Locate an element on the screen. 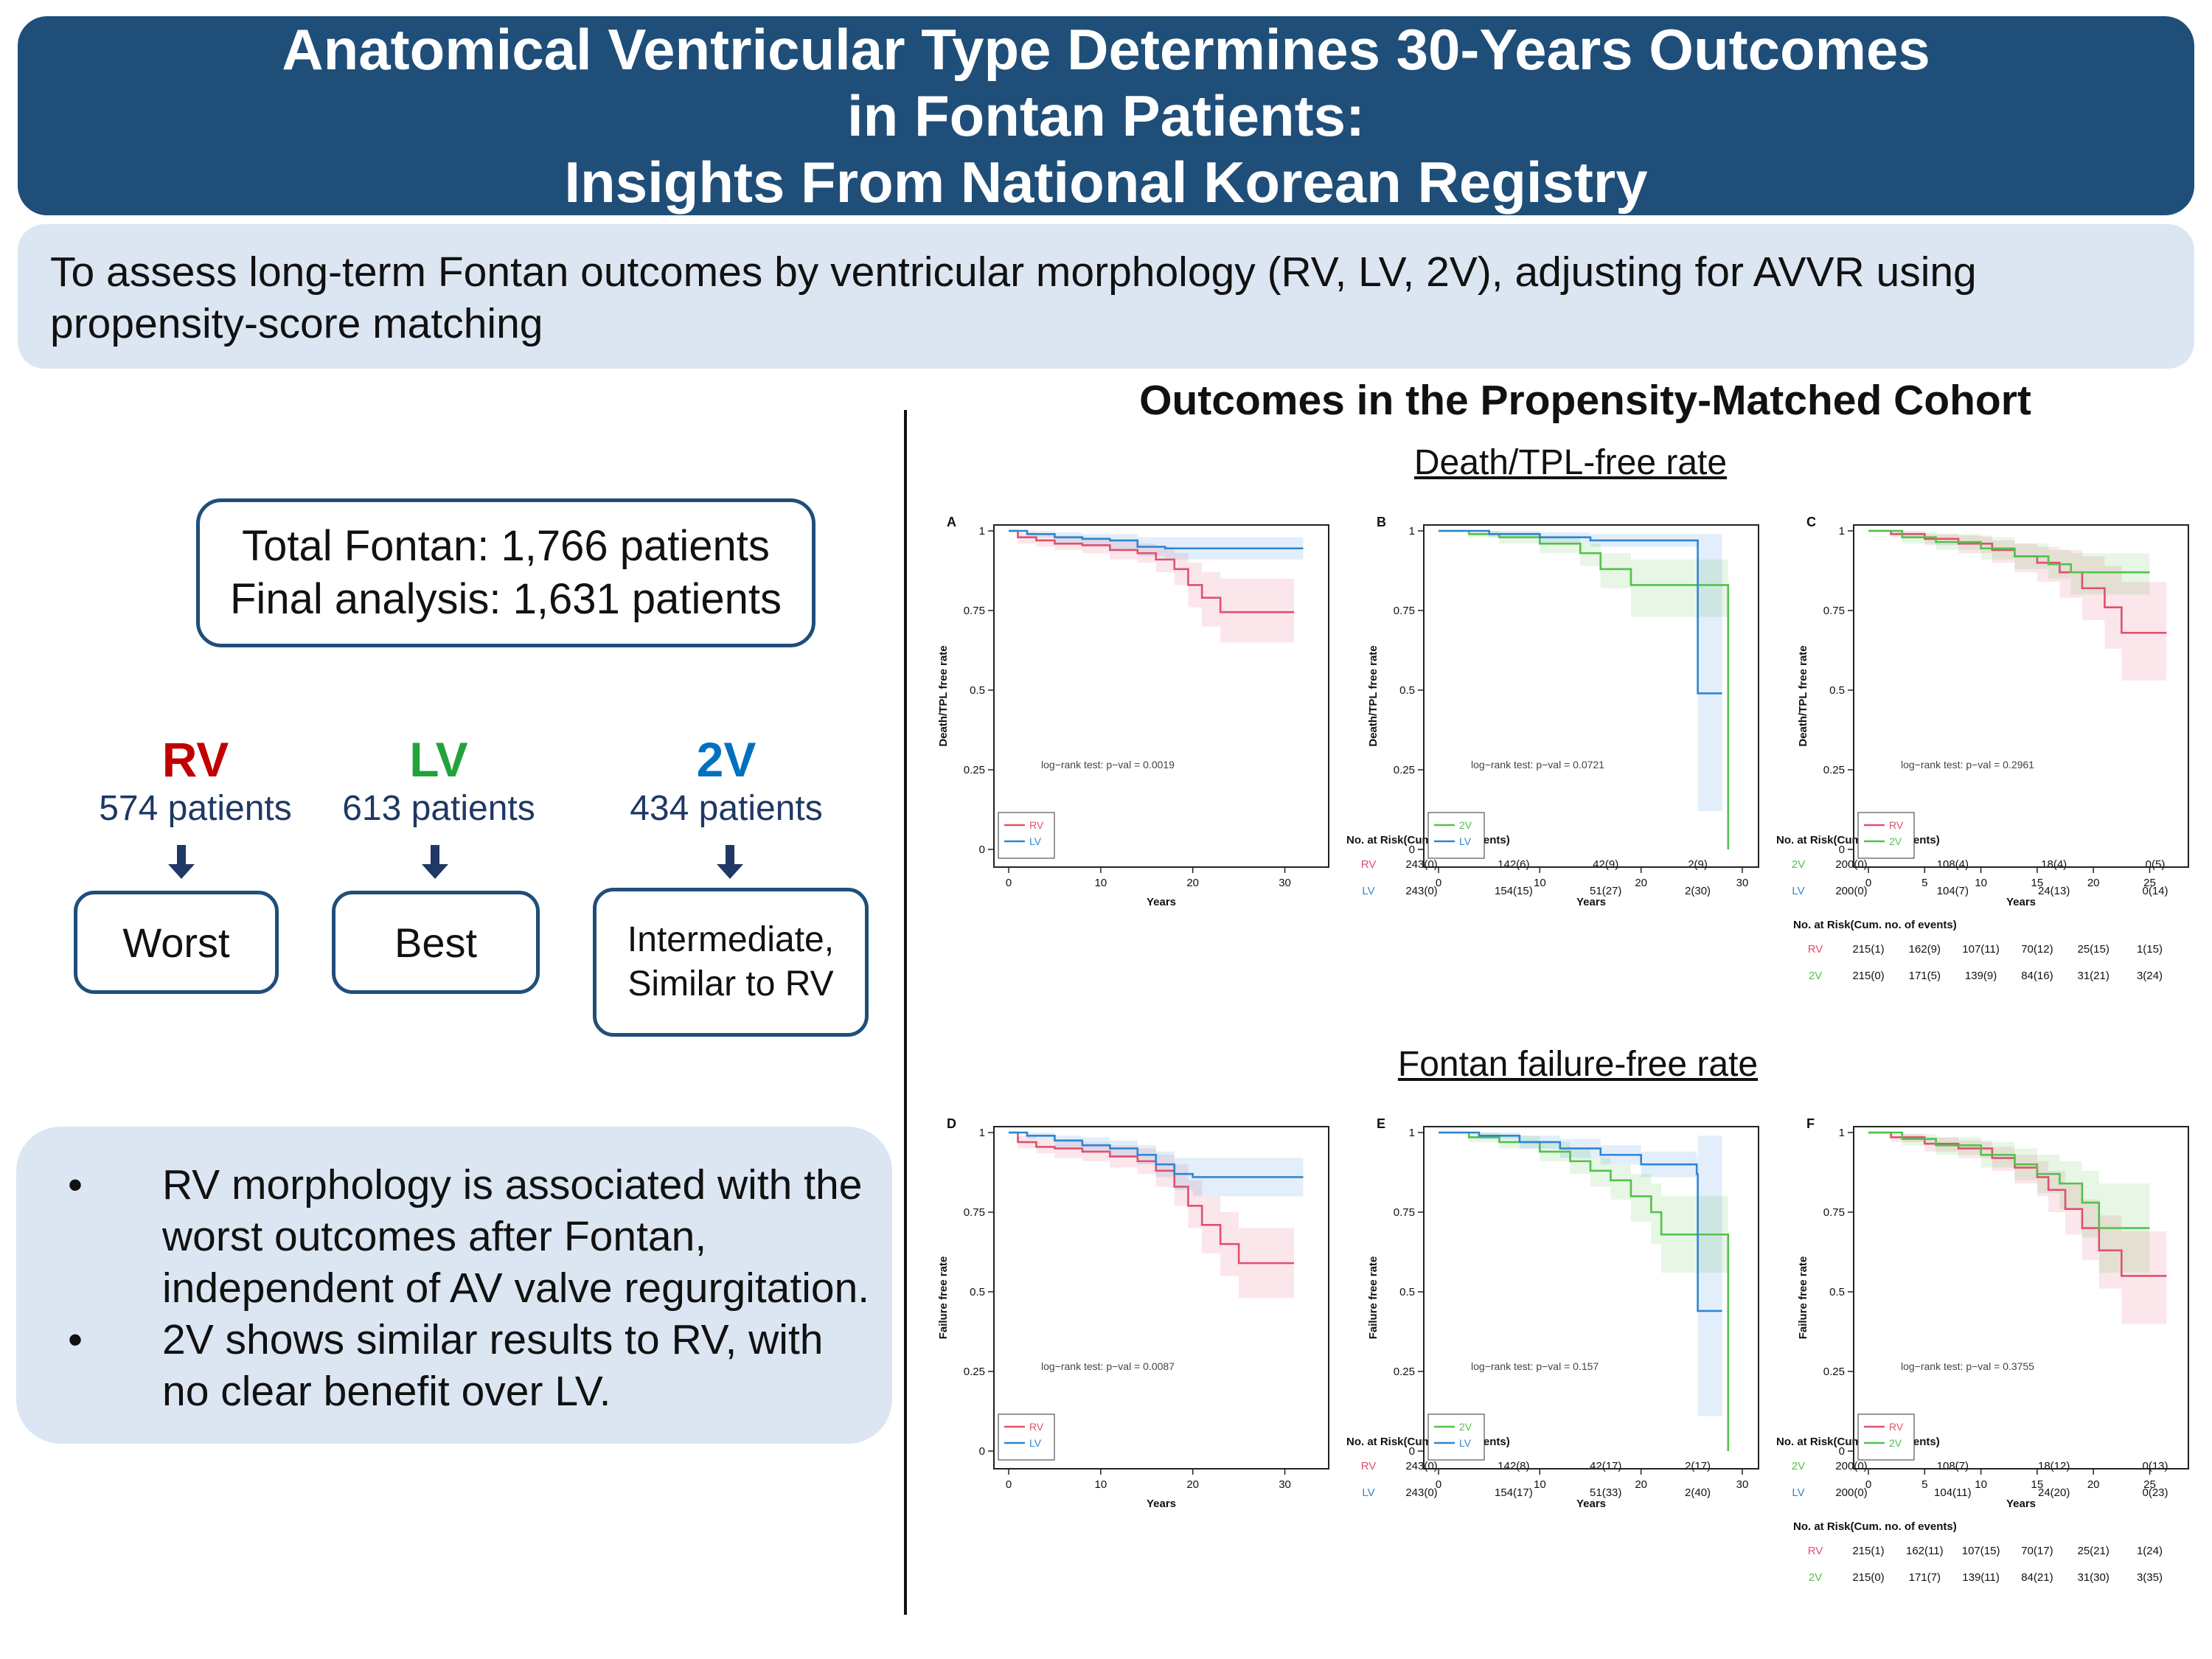 This screenshot has height=1659, width=2212. risk-cell: 2(30) is located at coordinates (1698, 891).